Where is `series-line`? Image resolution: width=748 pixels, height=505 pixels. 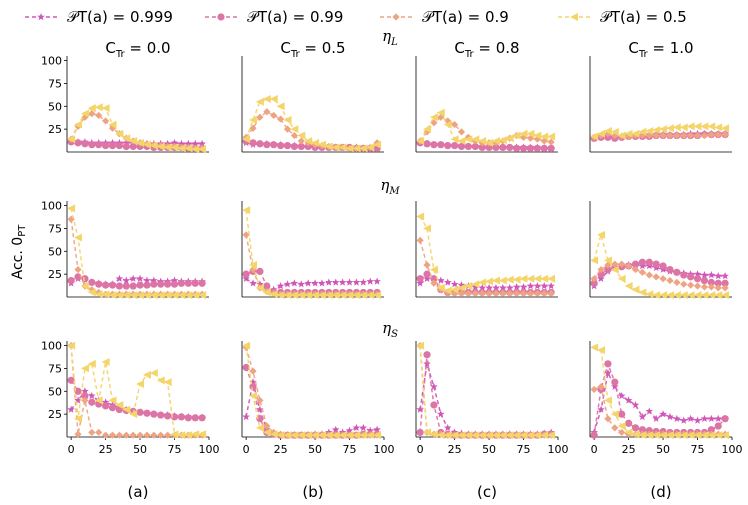 series-line is located at coordinates (311, 390).